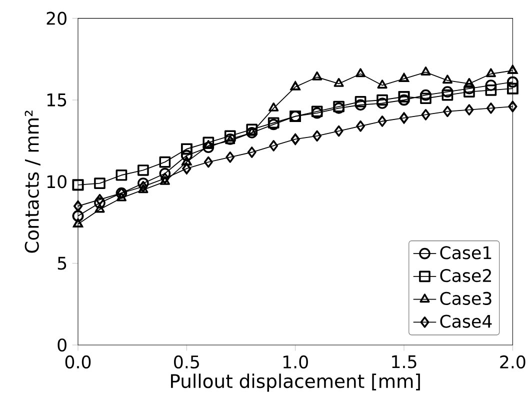 This screenshot has height=403, width=531. What do you see at coordinates (295, 362) in the screenshot?
I see `x-tick-label: 1.0` at bounding box center [295, 362].